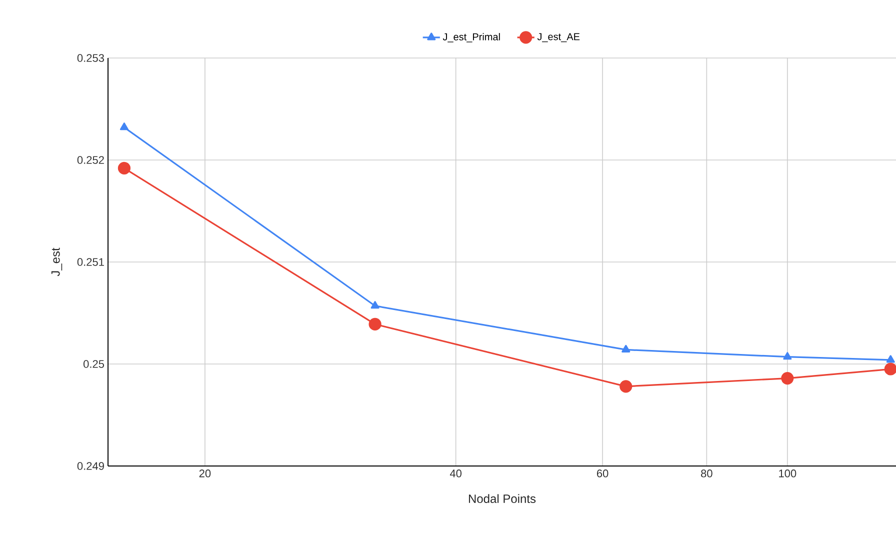 Image resolution: width=896 pixels, height=545 pixels. Describe the element at coordinates (502, 498) in the screenshot. I see `x-axis-title: Nodal Points` at that location.